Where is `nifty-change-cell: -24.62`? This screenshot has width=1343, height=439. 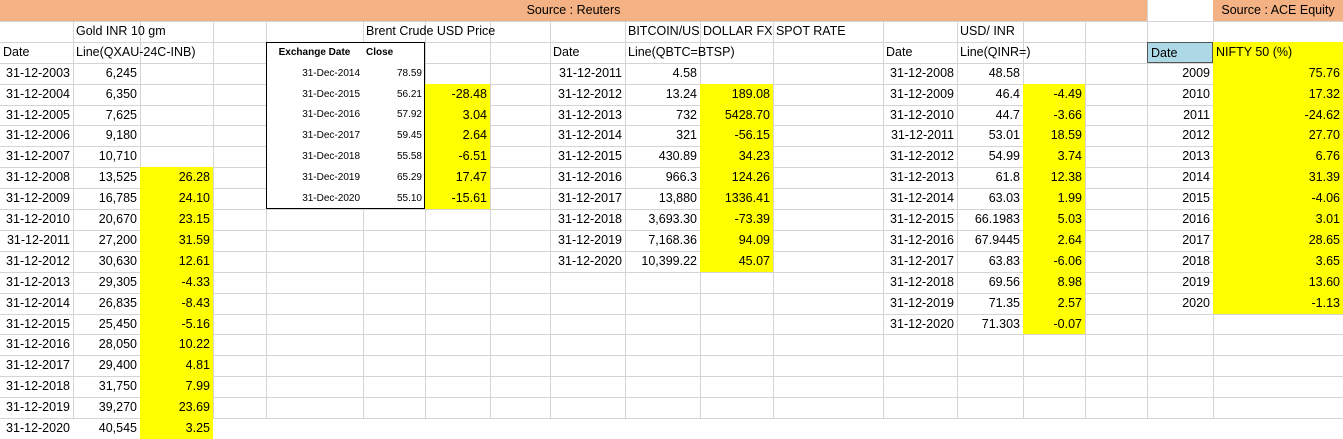 nifty-change-cell: -24.62 is located at coordinates (1278, 115).